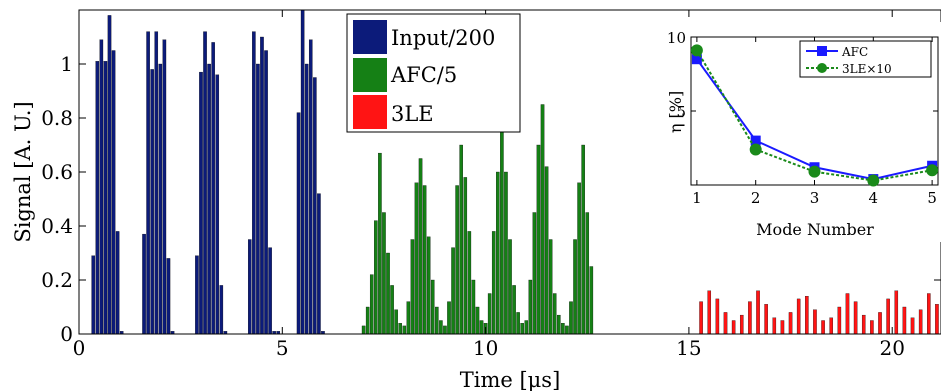 This screenshot has height=391, width=941. What do you see at coordinates (443, 38) in the screenshot?
I see `legend-label-input: Input/200` at bounding box center [443, 38].